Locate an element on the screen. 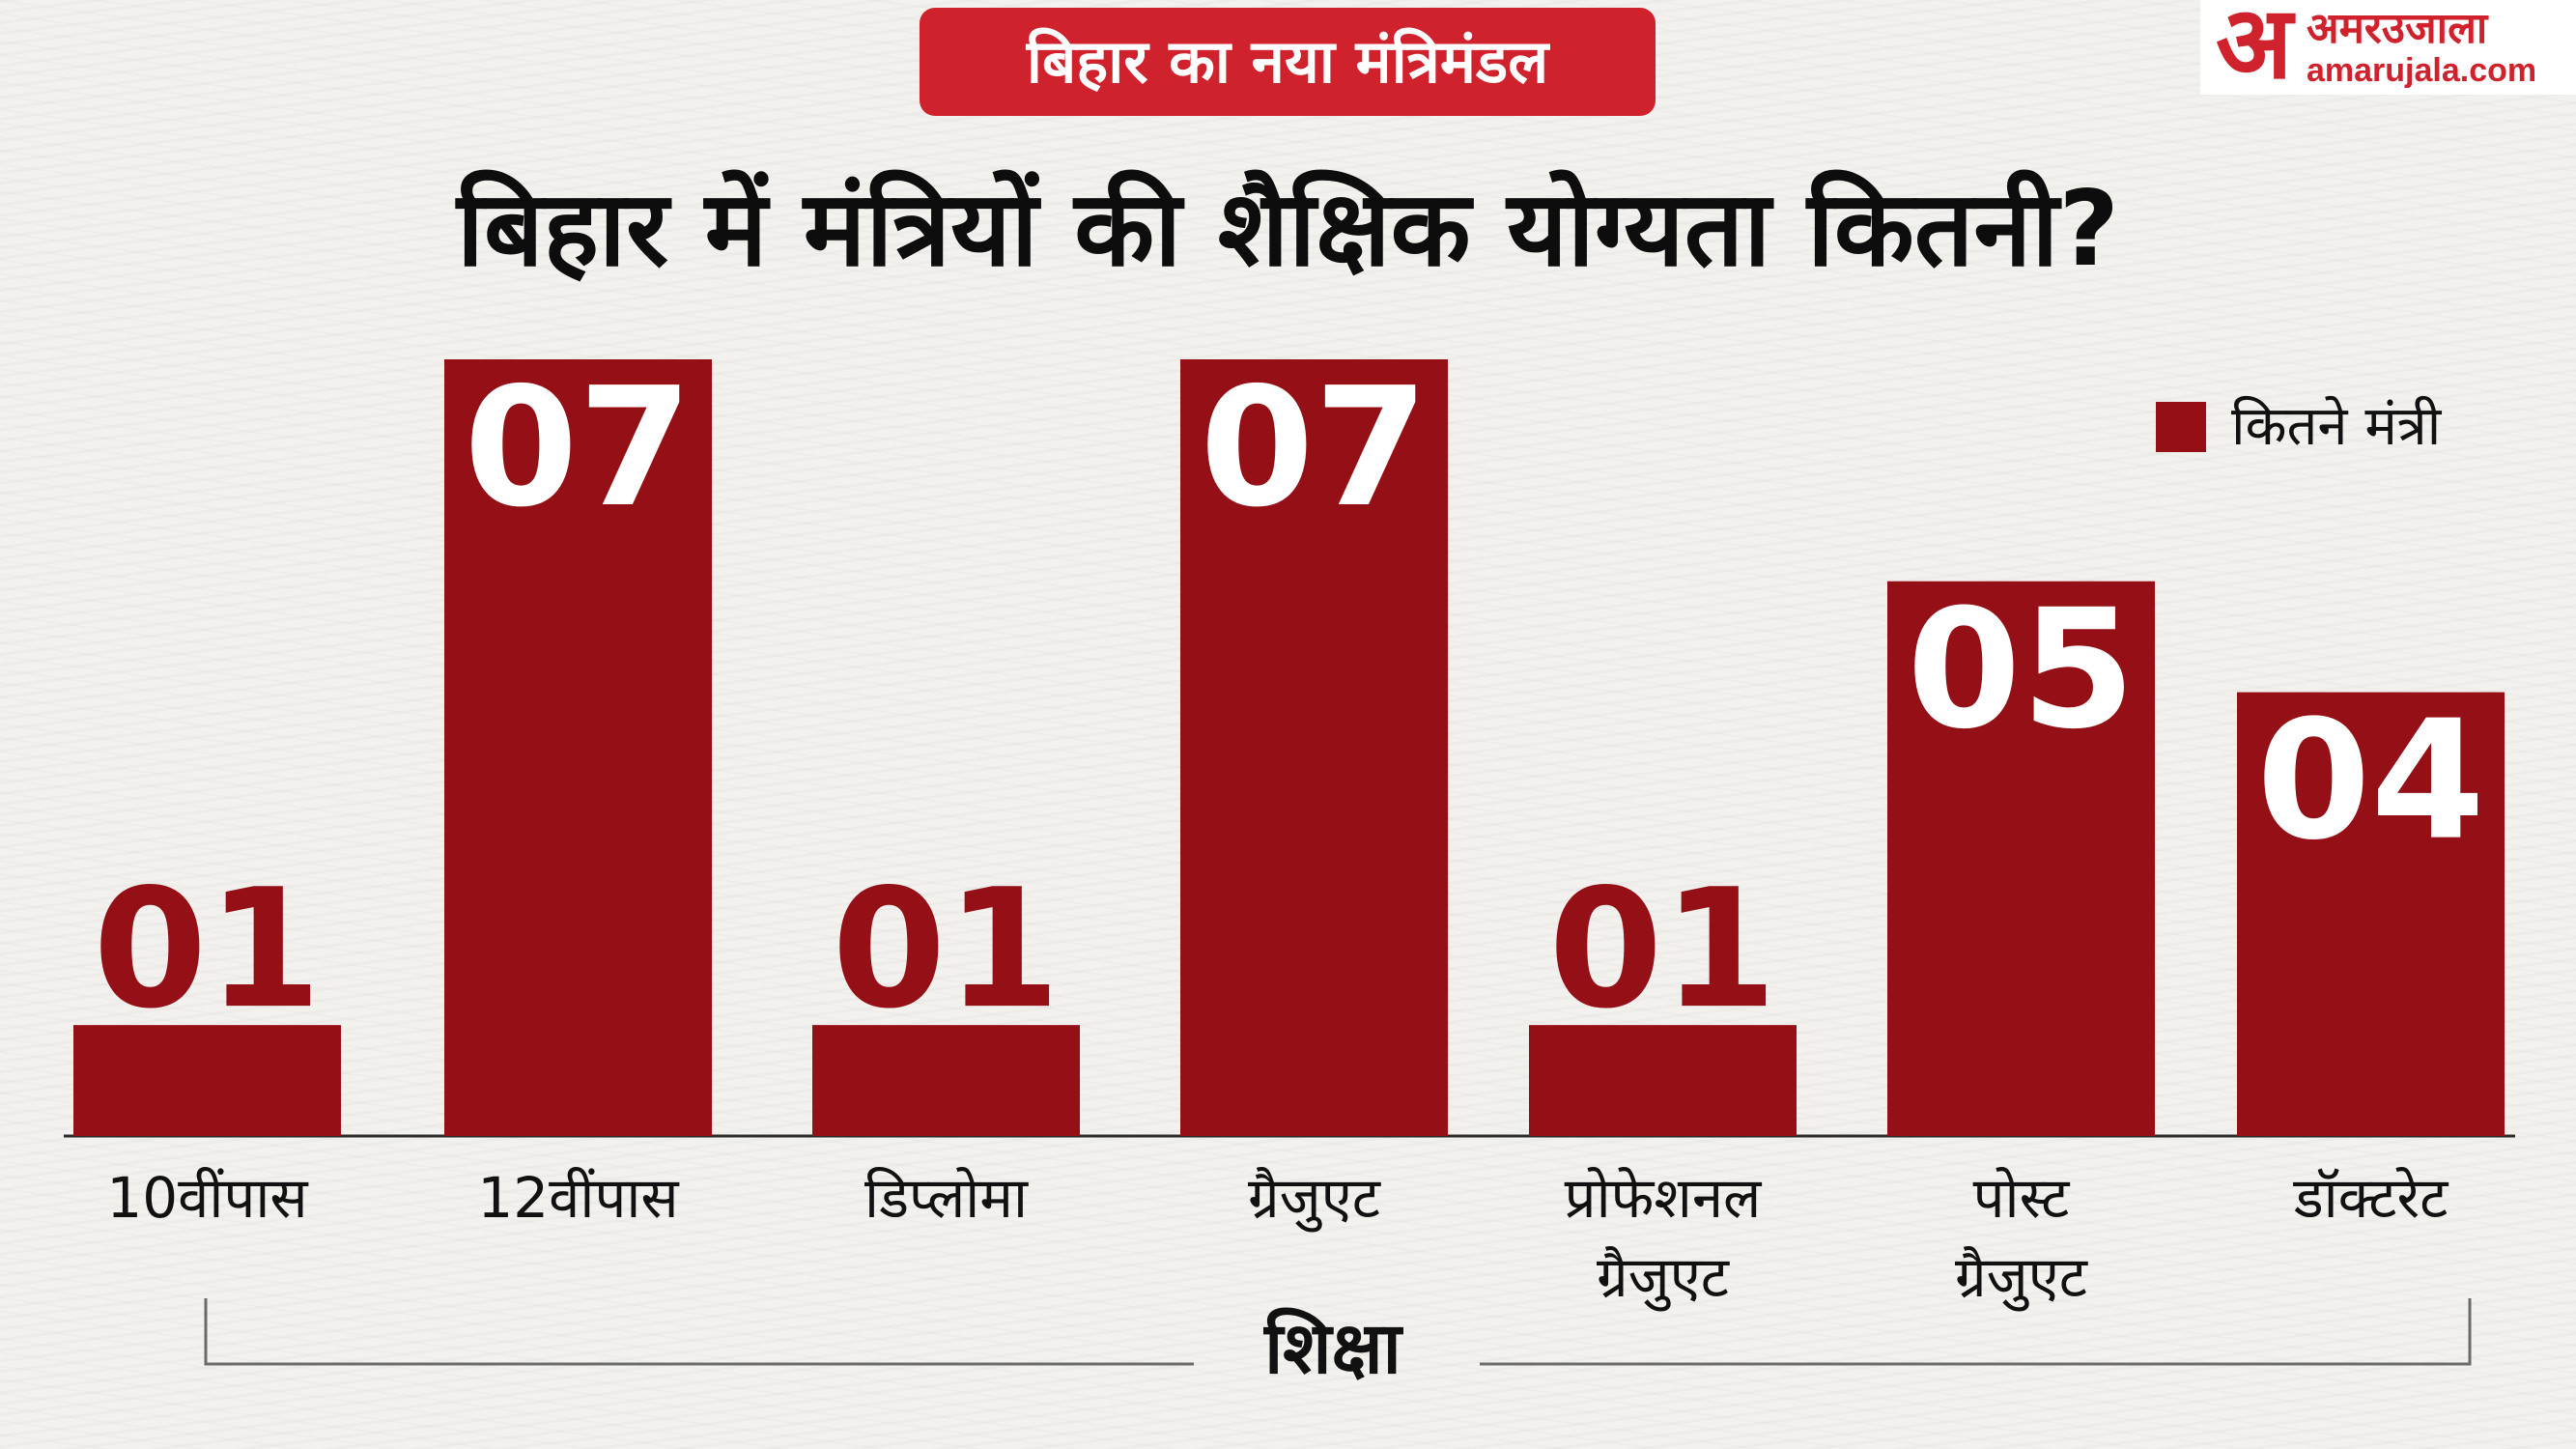 This screenshot has width=2576, height=1449. legend-label: कितने मंत्री is located at coordinates (2336, 426).